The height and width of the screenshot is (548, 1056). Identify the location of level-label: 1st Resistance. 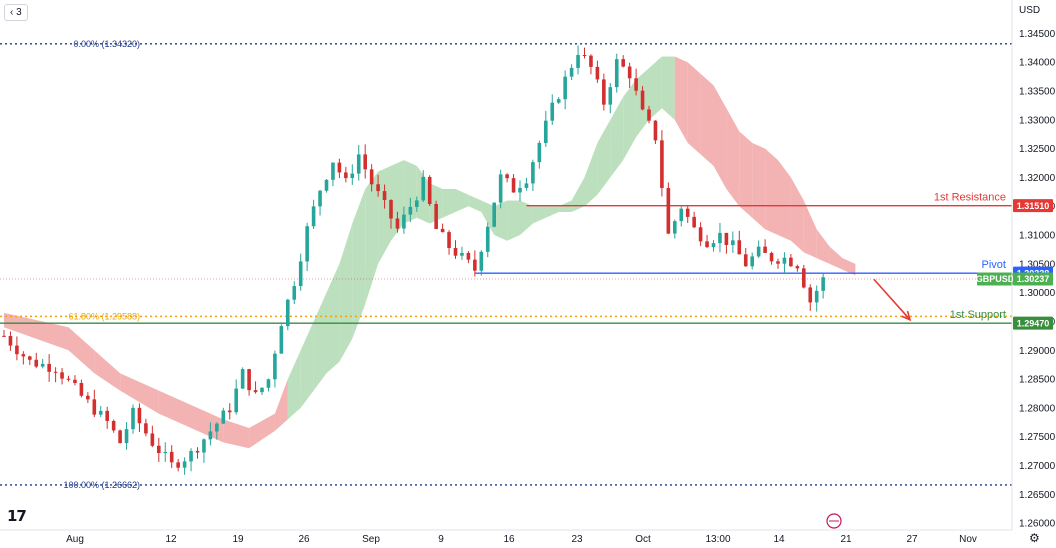
(970, 198).